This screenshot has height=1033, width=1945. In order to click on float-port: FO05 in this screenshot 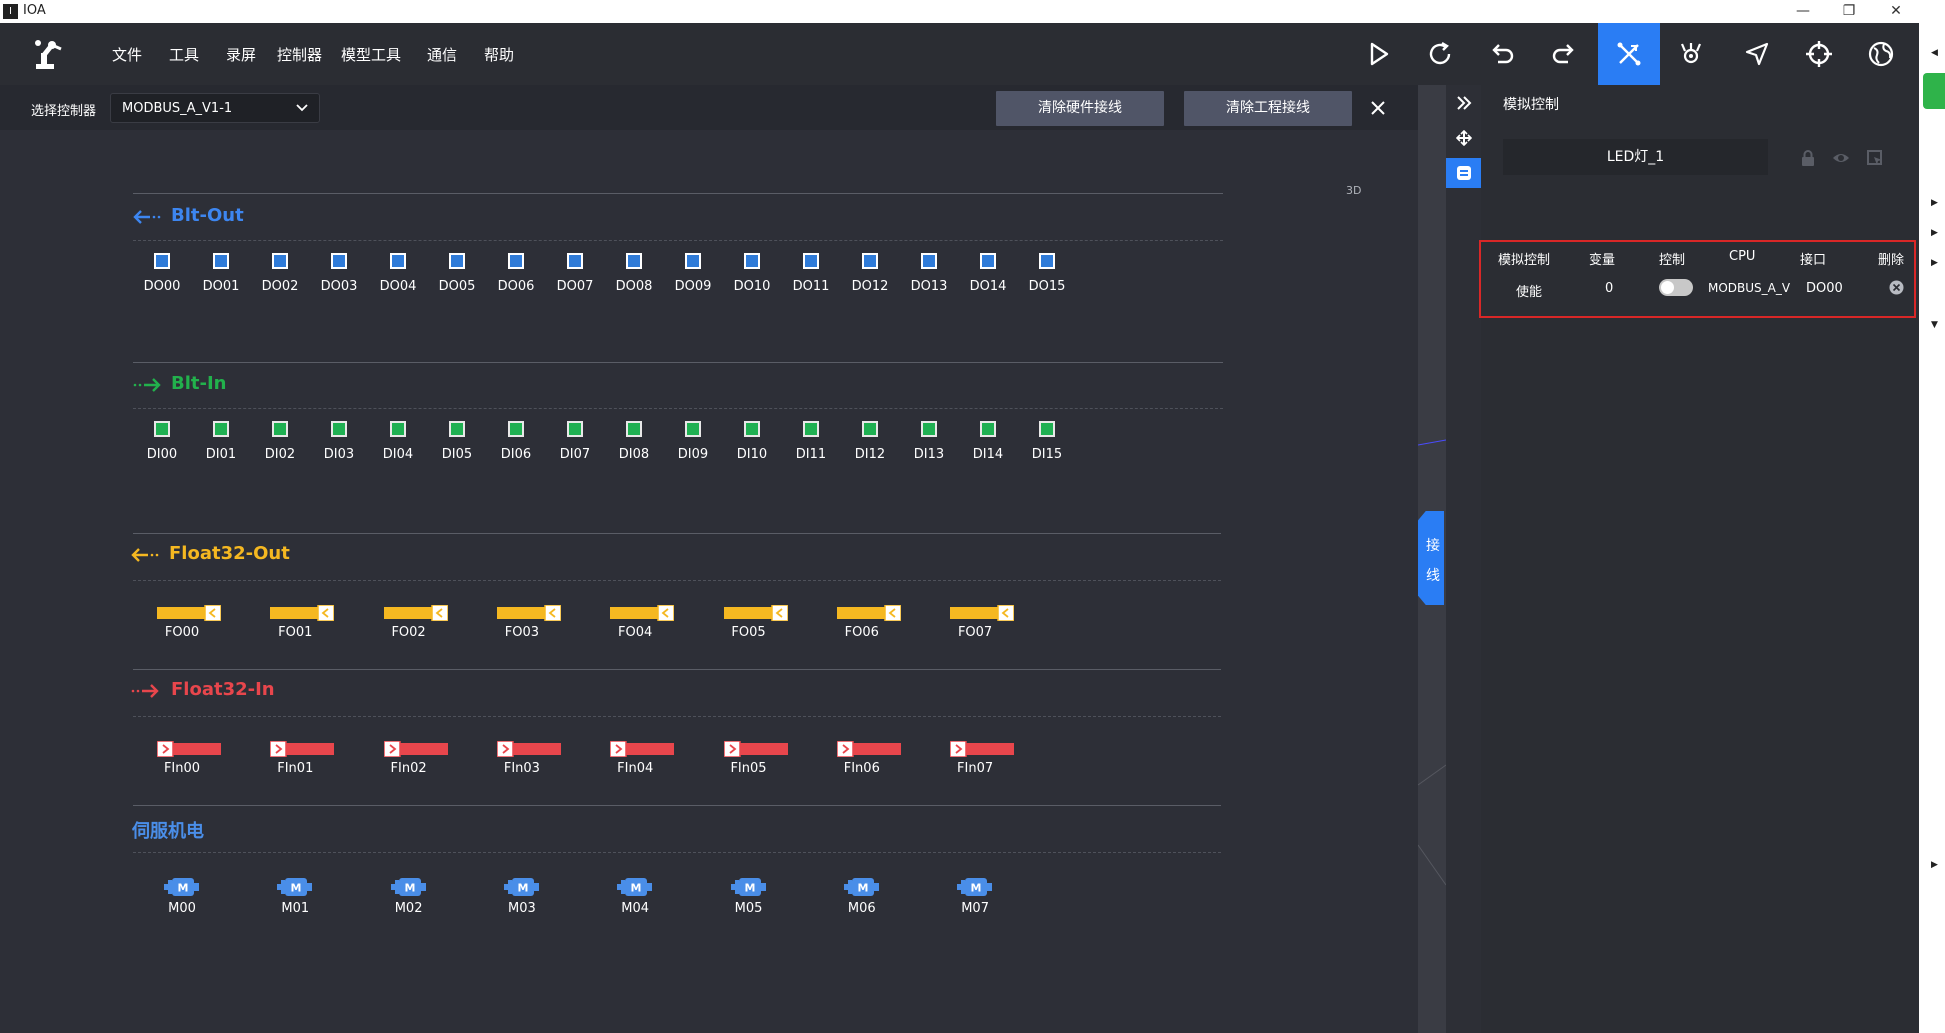, I will do `click(749, 630)`.